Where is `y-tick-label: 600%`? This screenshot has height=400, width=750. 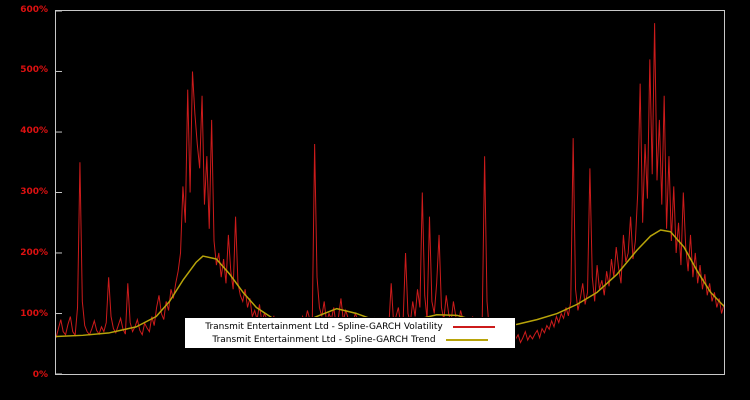
y-tick-label: 600% is located at coordinates (34, 9).